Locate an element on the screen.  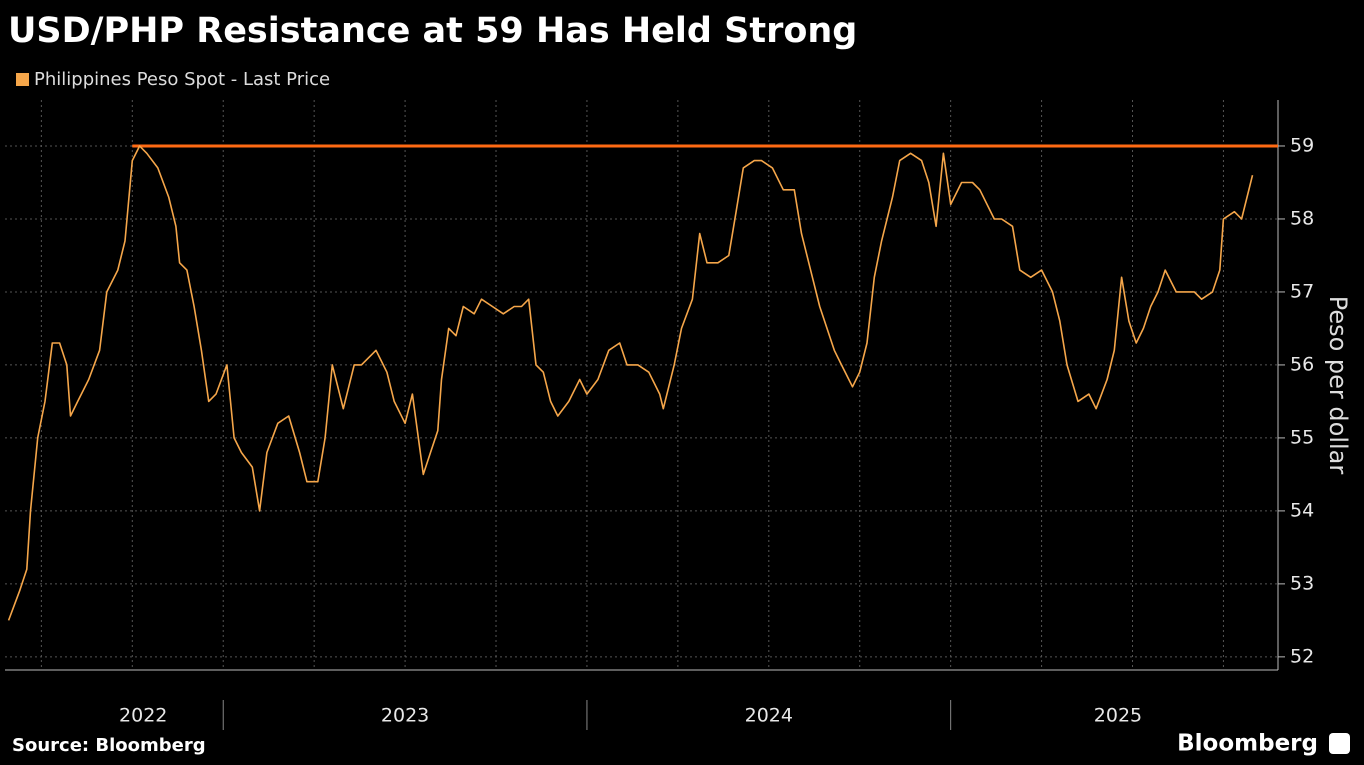
x-tick-label: 2025 is located at coordinates (1118, 716).